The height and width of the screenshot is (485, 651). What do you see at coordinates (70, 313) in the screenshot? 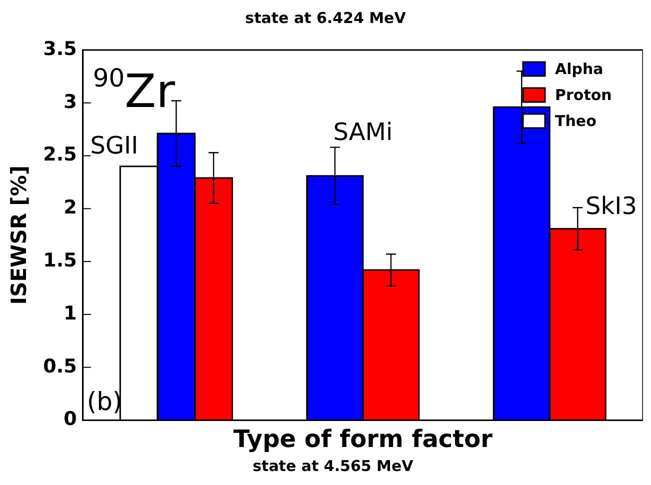
I see `y-tick-label: 1` at bounding box center [70, 313].